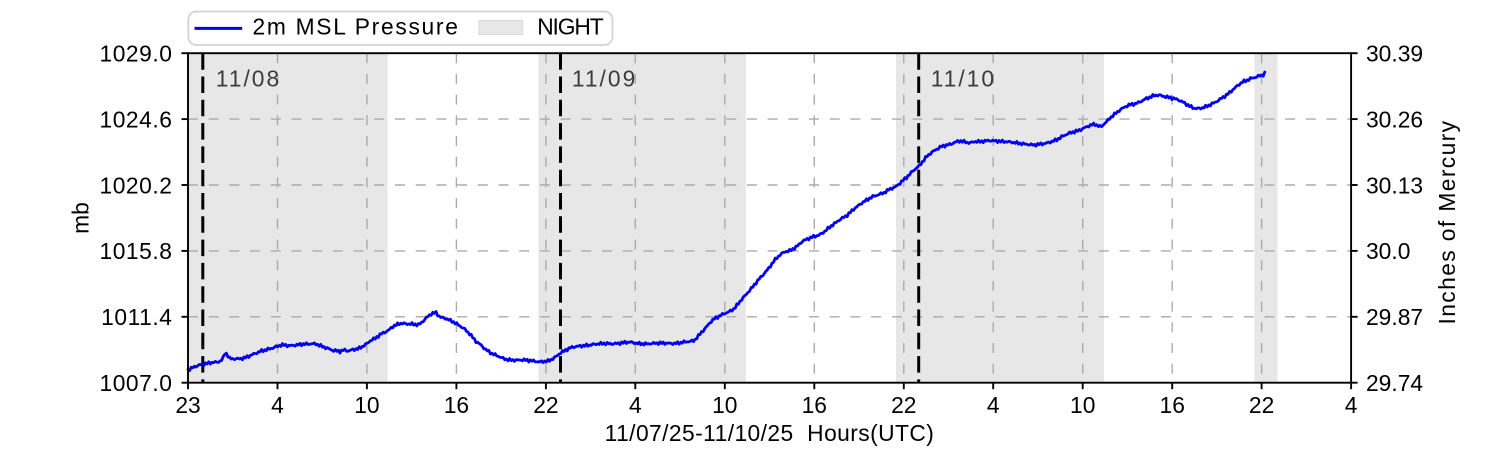 This screenshot has height=450, width=1500. What do you see at coordinates (1394, 317) in the screenshot?
I see `svg-text: 29.87` at bounding box center [1394, 317].